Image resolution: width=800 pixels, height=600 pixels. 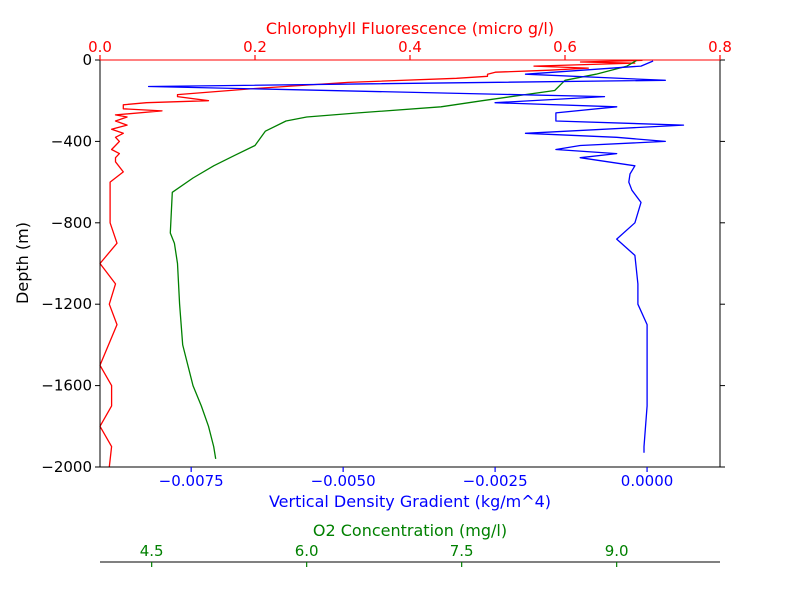 What do you see at coordinates (410, 530) in the screenshot?
I see `oxygen-axis-label: O2 Concentration (mg/l)` at bounding box center [410, 530].